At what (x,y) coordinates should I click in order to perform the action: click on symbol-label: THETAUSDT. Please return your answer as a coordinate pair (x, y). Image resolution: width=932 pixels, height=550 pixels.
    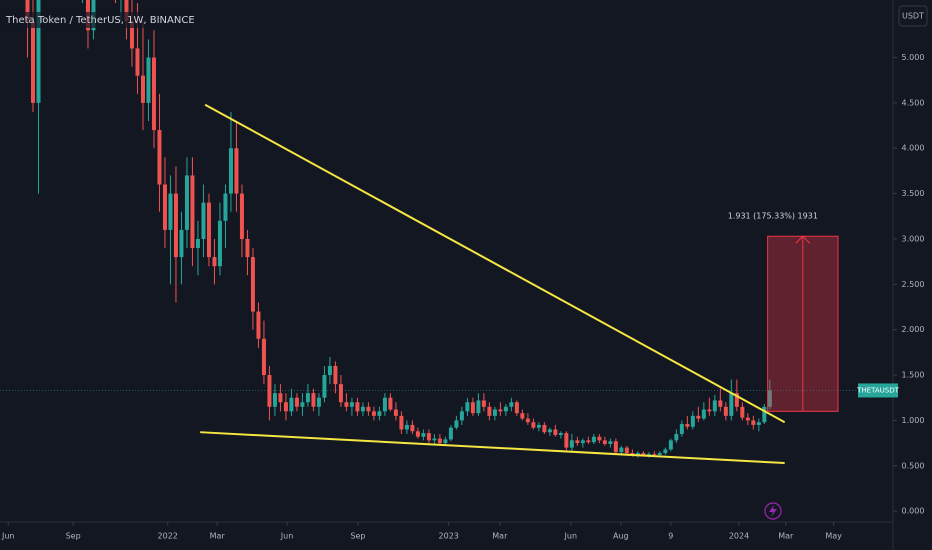
    Looking at the image, I should click on (877, 390).